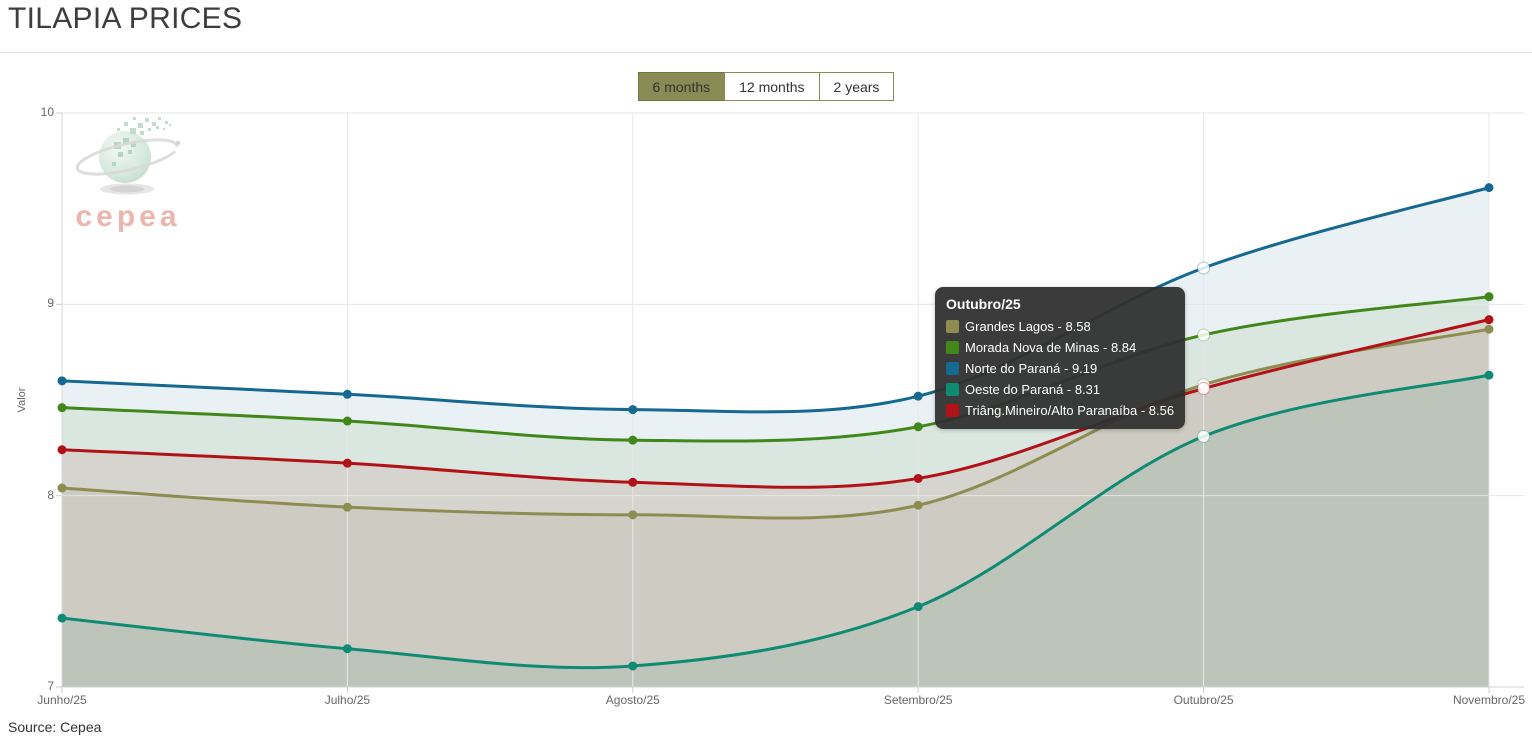  What do you see at coordinates (62, 700) in the screenshot?
I see `x-axis-label-junho-25: Junho/25` at bounding box center [62, 700].